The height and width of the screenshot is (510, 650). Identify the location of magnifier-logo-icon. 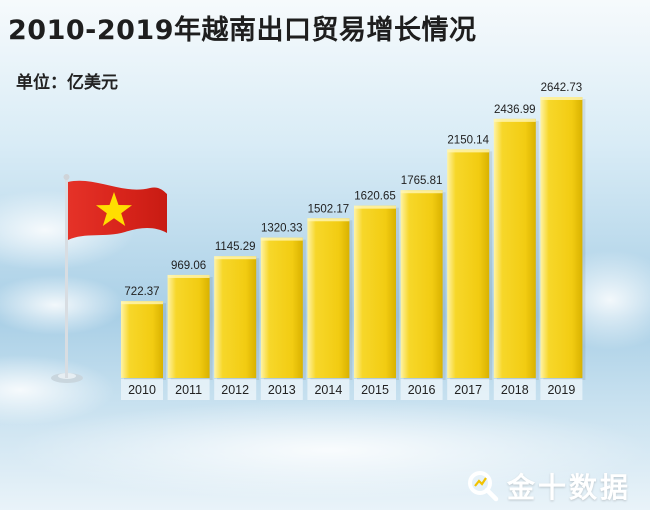
(483, 486).